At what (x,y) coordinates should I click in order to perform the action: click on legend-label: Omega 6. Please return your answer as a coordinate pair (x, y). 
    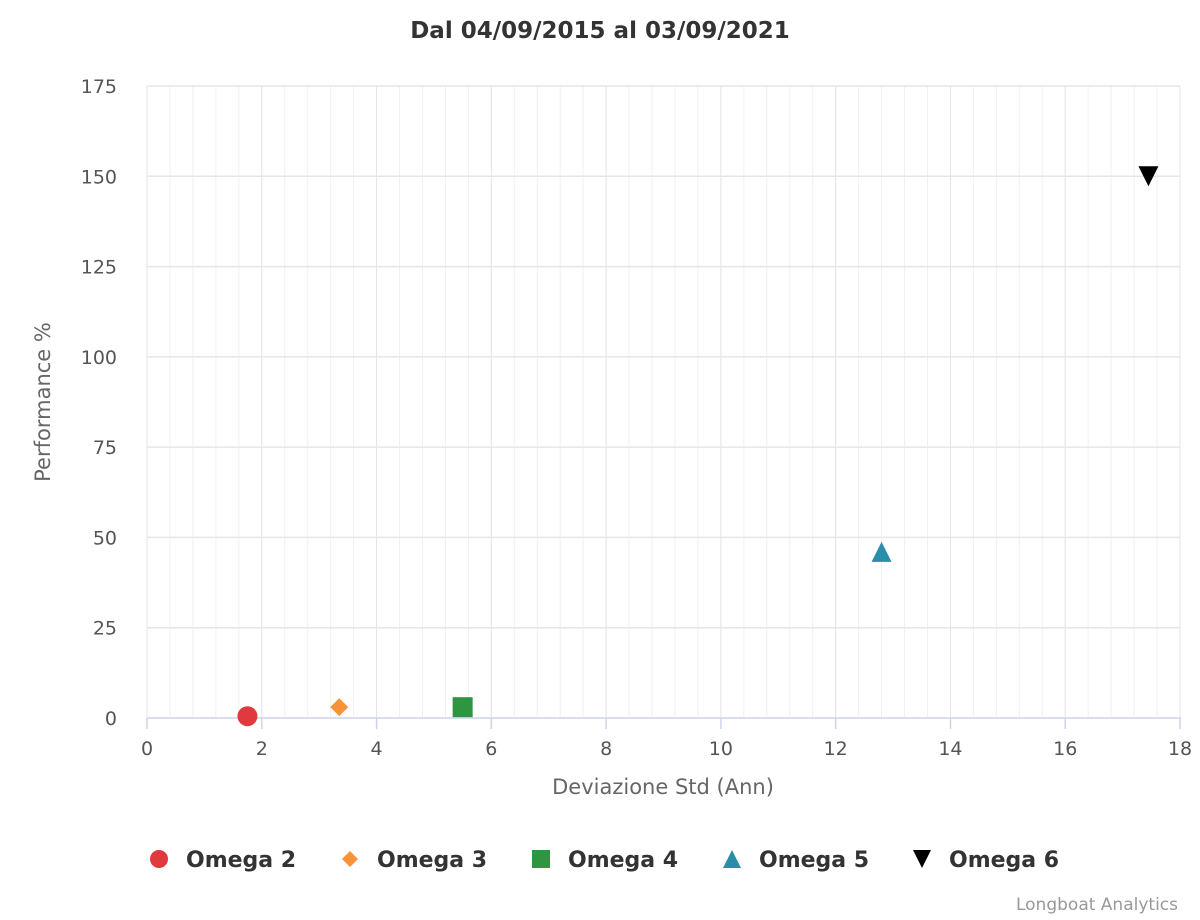
    Looking at the image, I should click on (1004, 860).